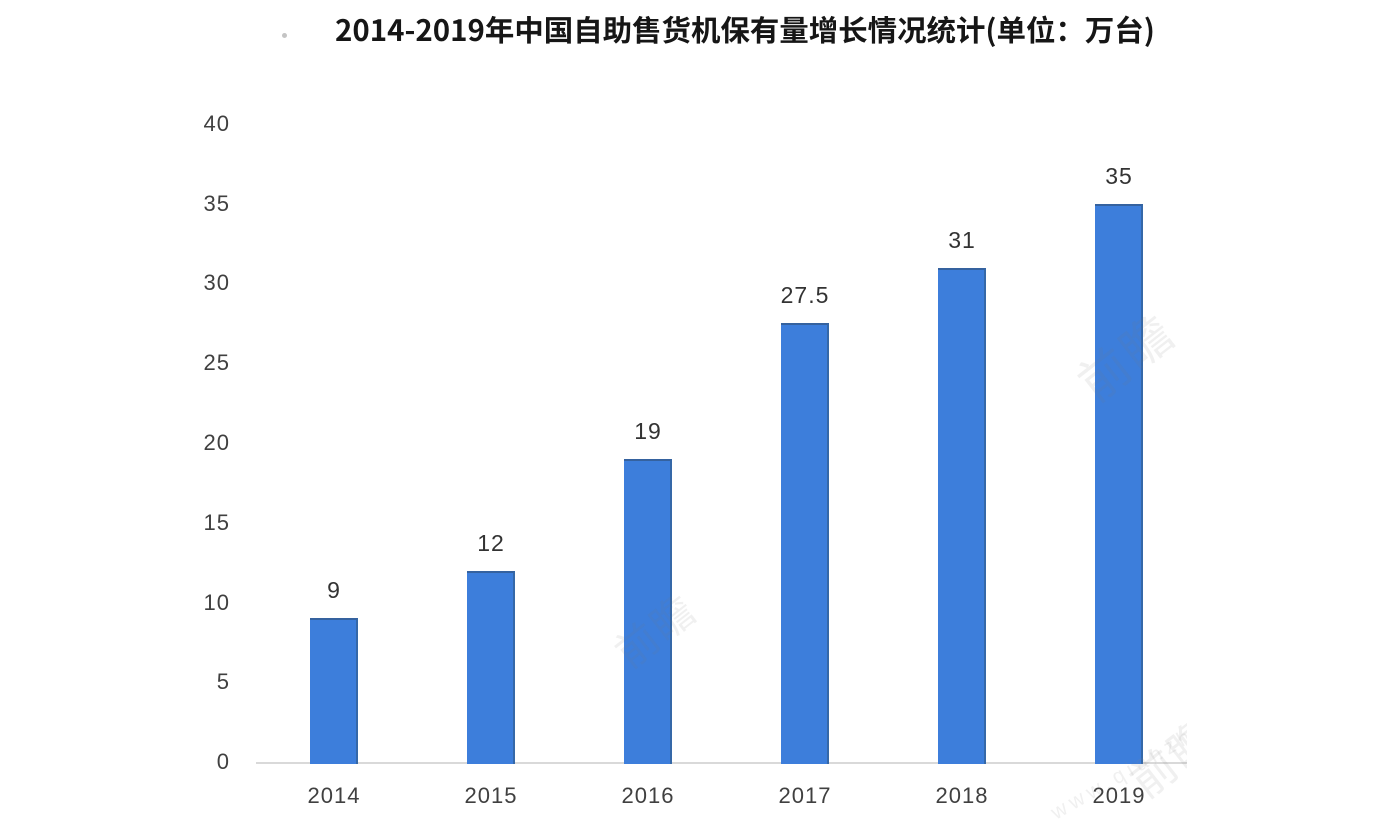  What do you see at coordinates (1137, 766) in the screenshot?
I see `svg-text: www.qianzhan` at bounding box center [1137, 766].